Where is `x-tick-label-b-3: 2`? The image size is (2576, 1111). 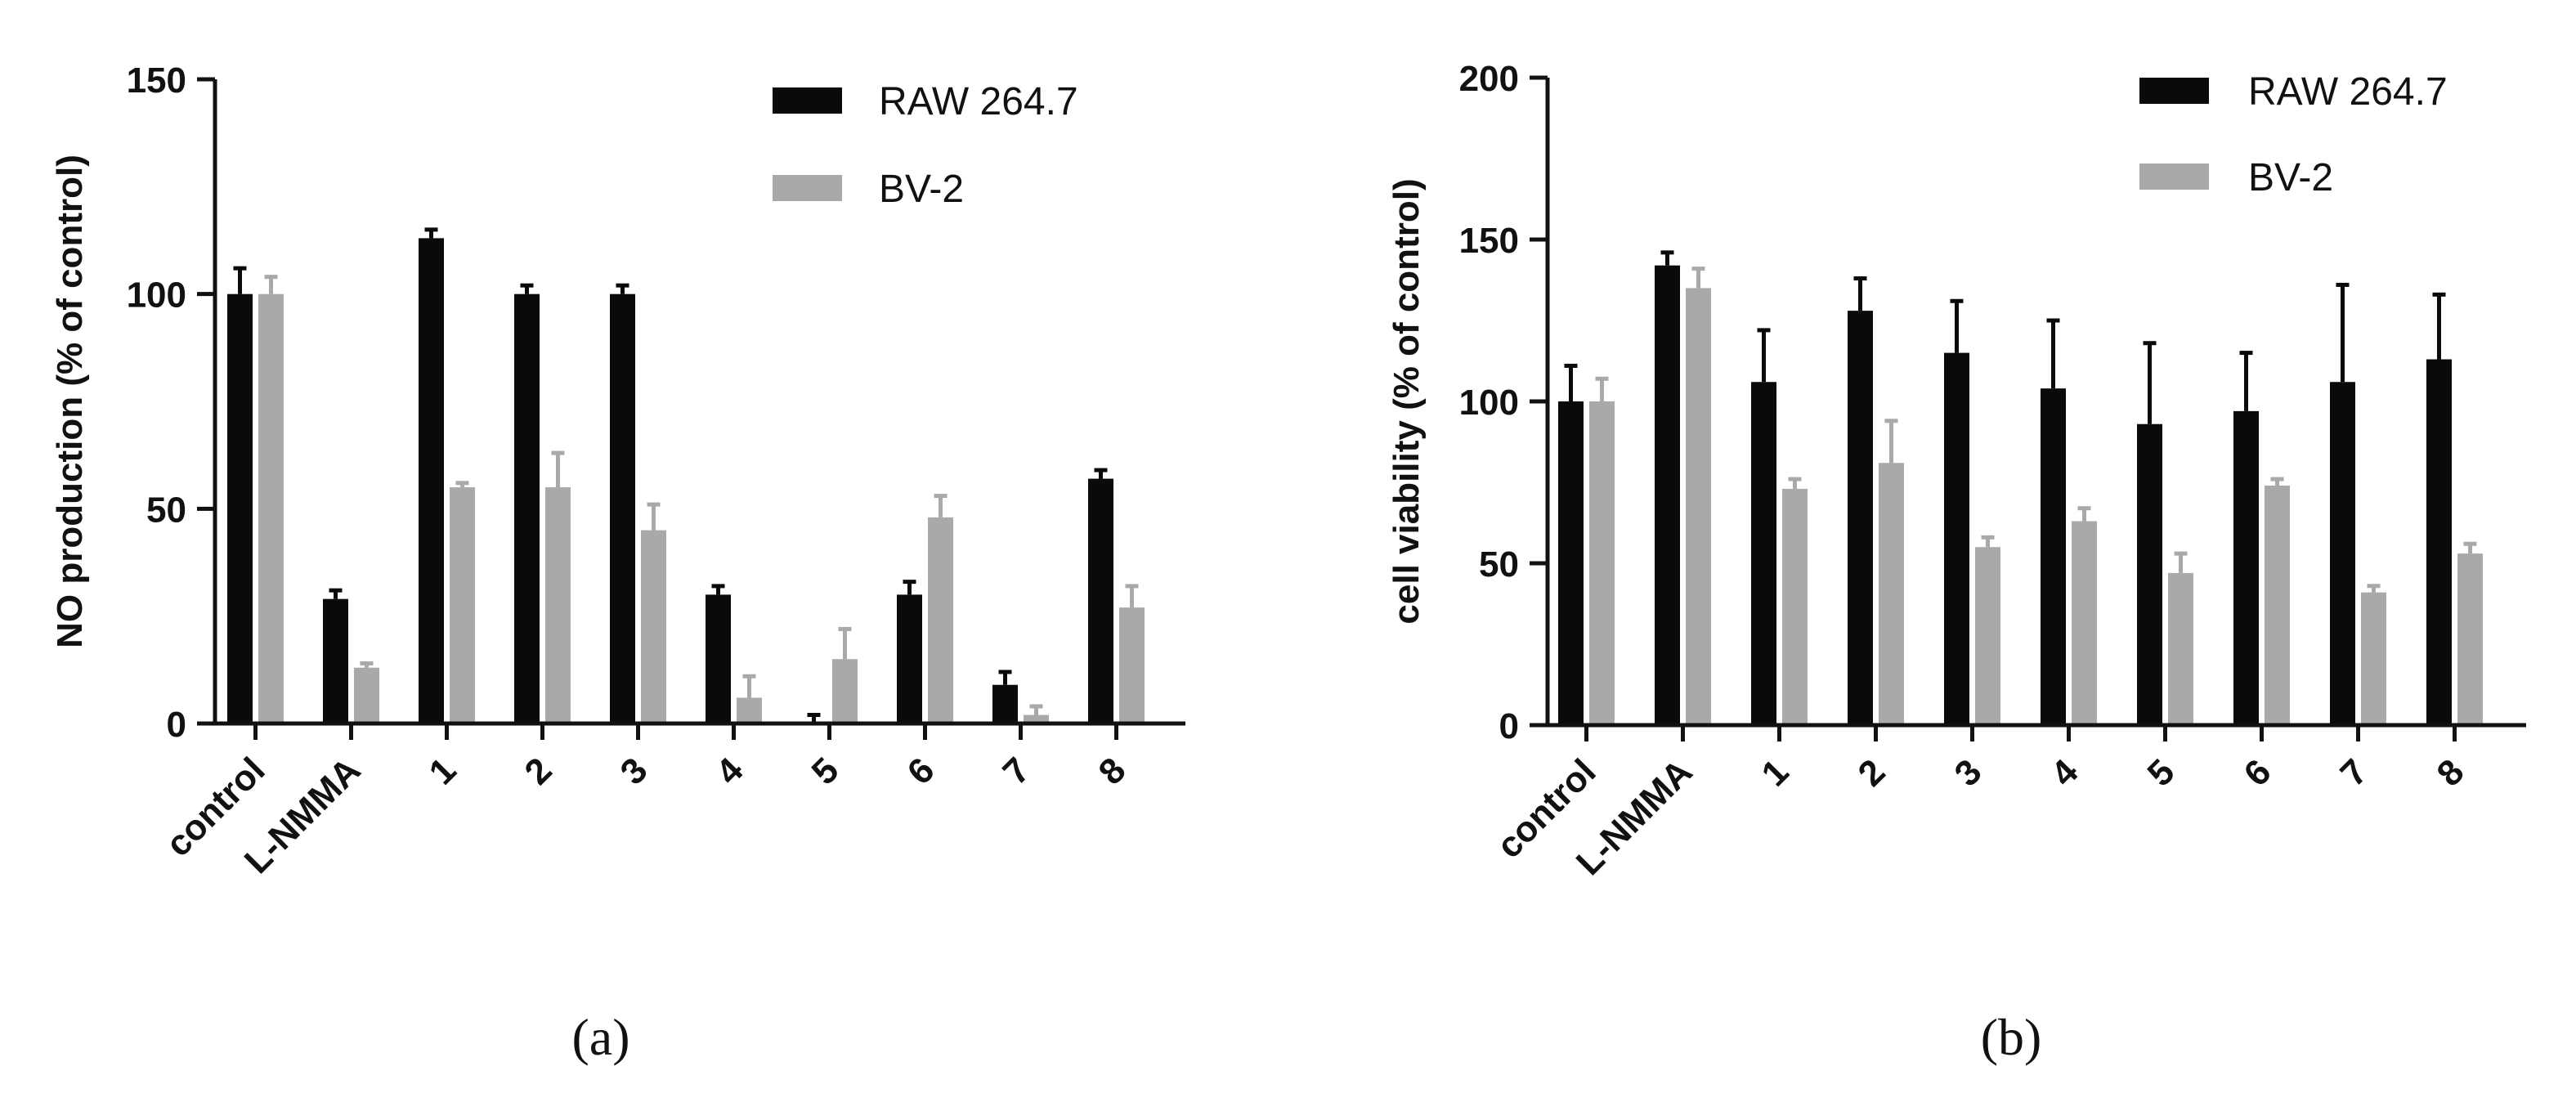 x-tick-label-b-3: 2 is located at coordinates (1872, 772).